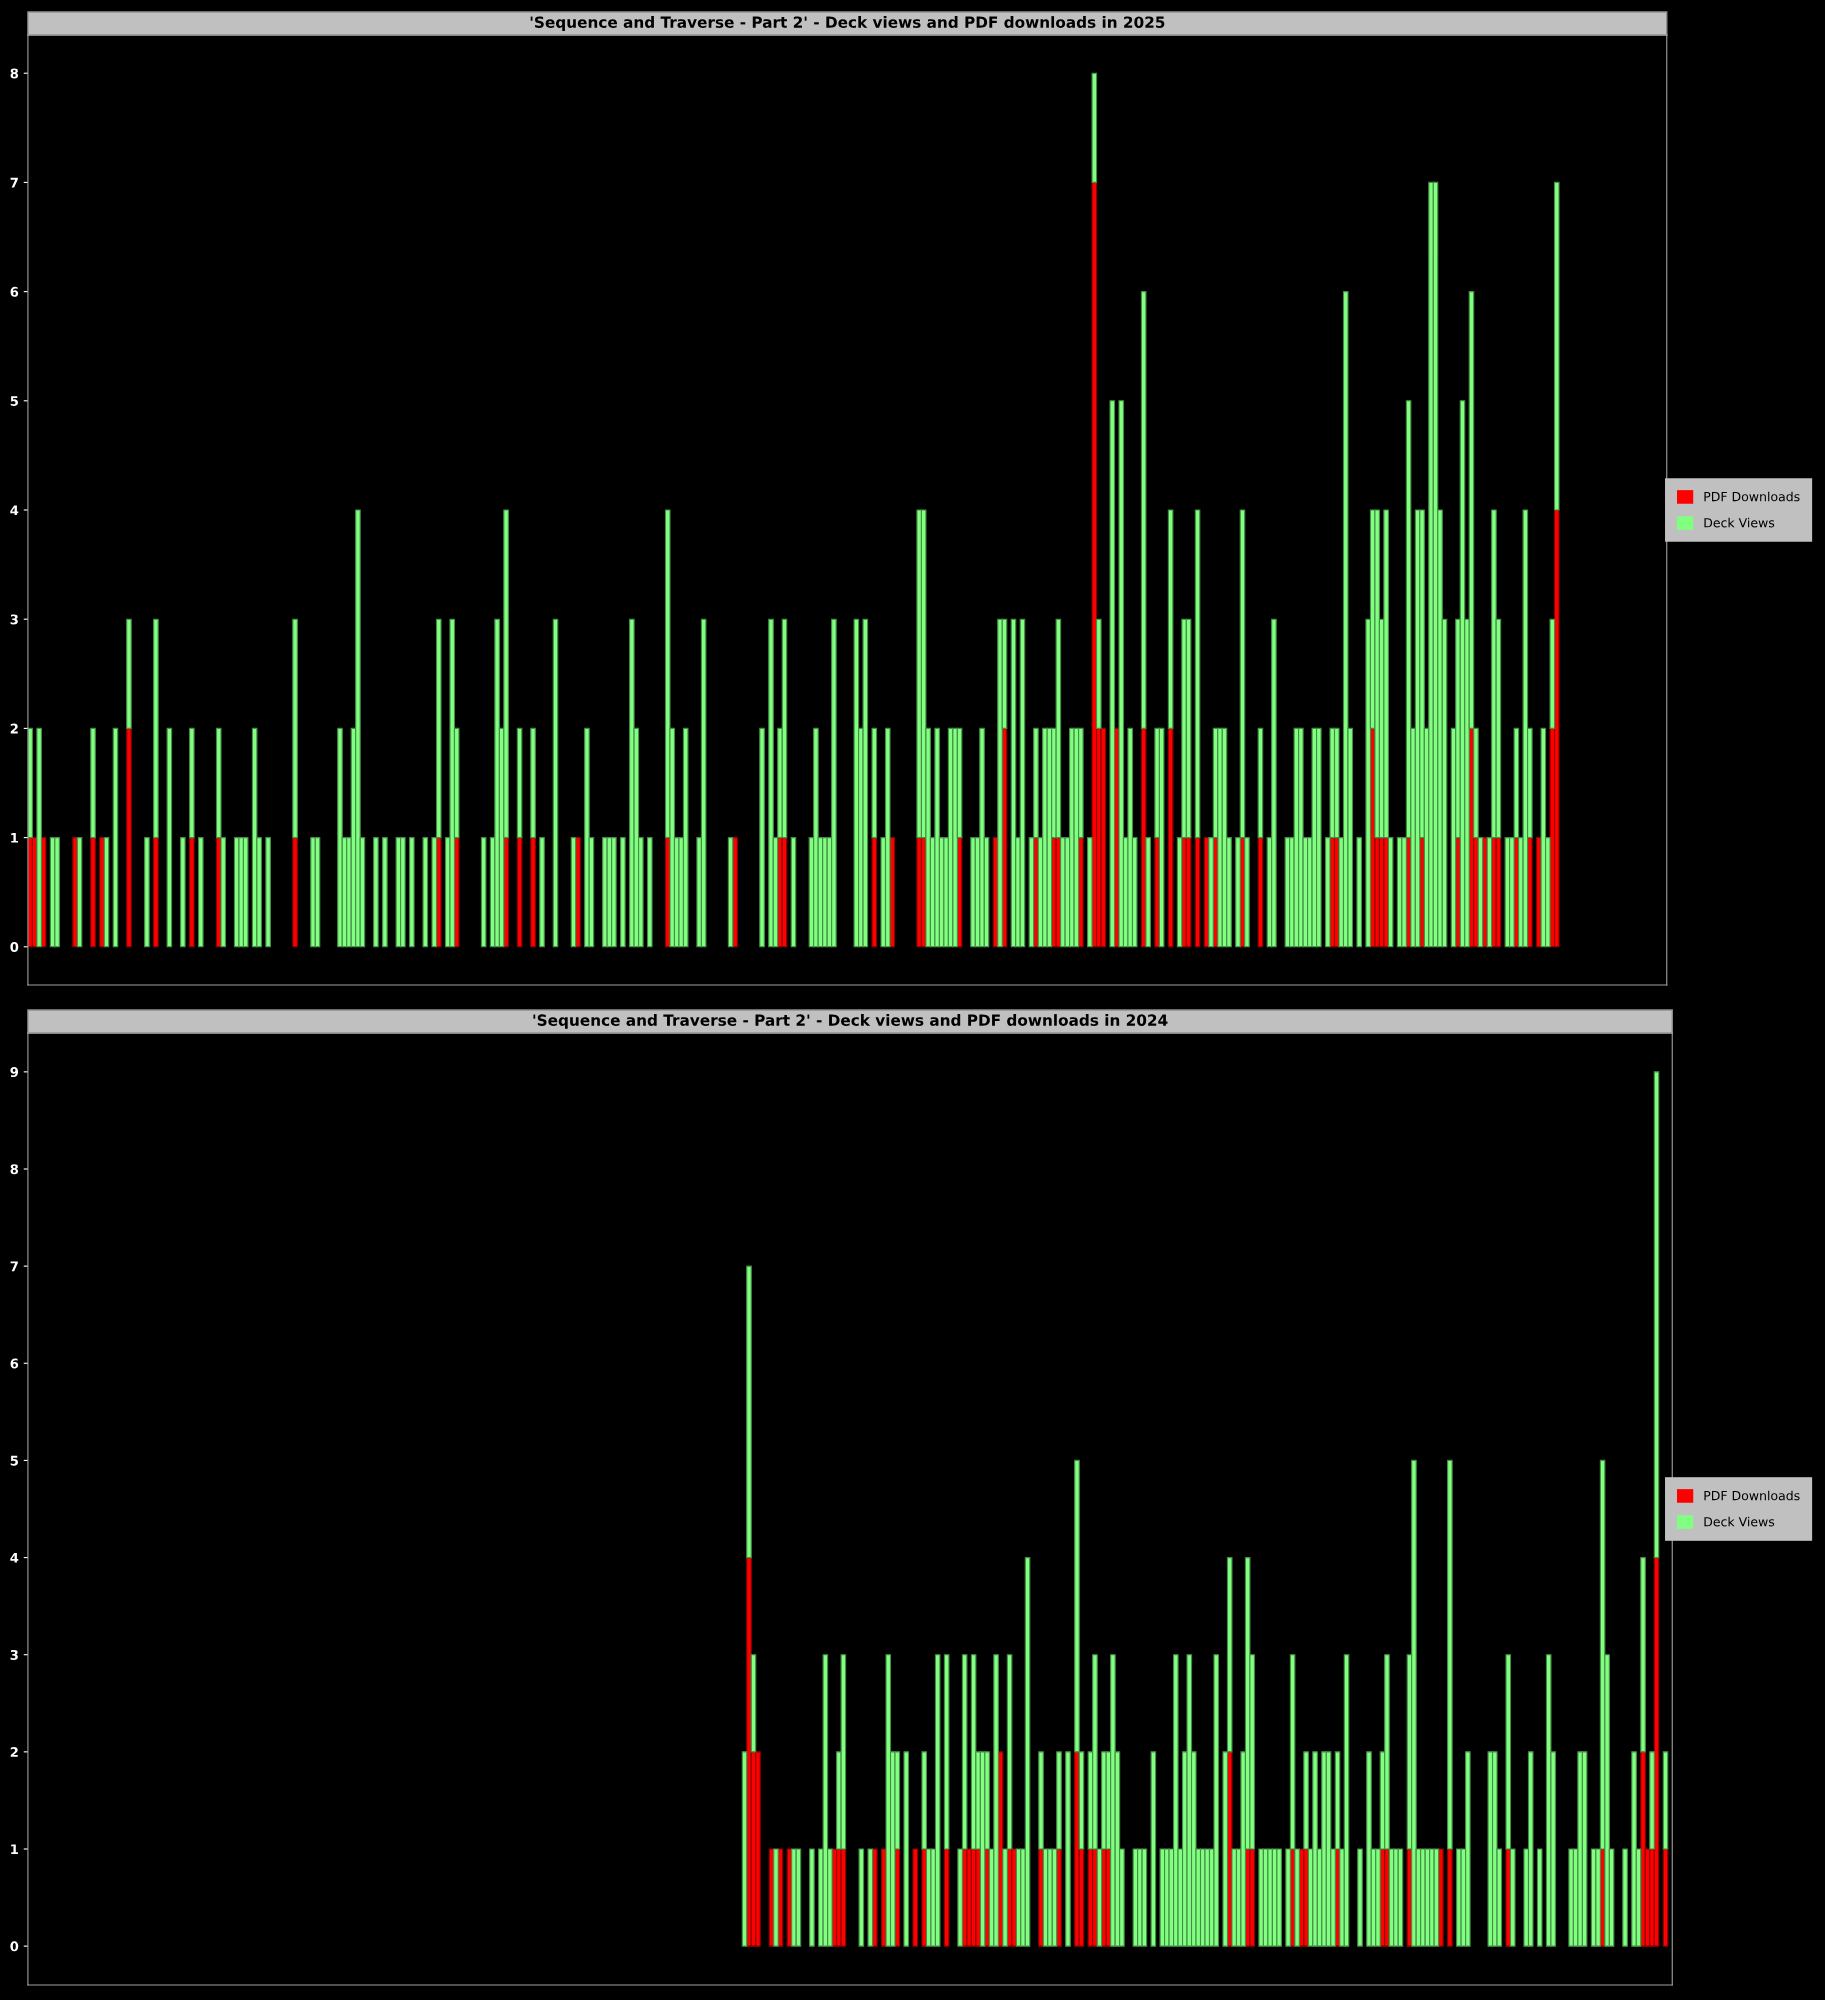  I want to click on chart-title: 'Sequence and Traverse - Part 2' - Deck views and PDF downloads in 2024, so click(850, 1021).